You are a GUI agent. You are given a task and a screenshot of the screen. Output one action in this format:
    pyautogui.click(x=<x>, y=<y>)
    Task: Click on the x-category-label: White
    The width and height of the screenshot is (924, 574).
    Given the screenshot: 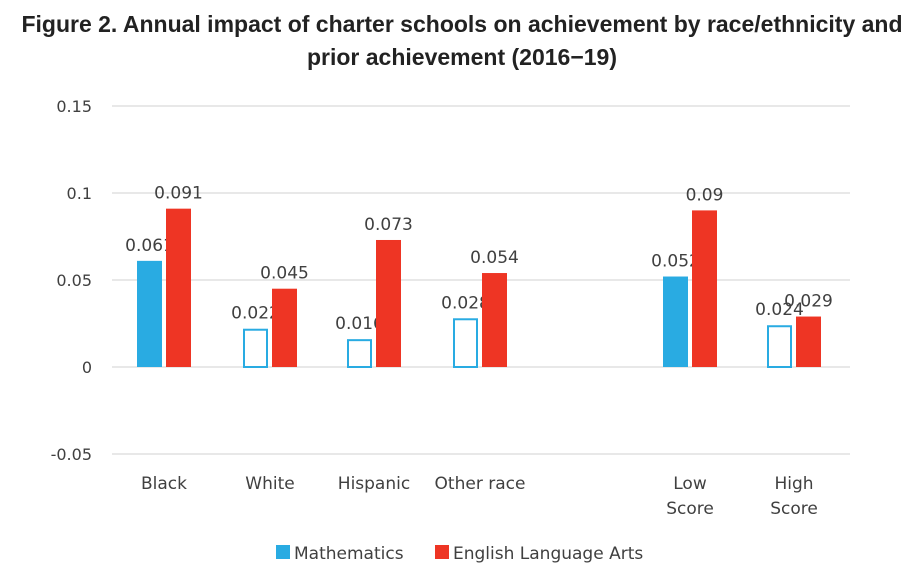 What is the action you would take?
    pyautogui.click(x=269, y=484)
    